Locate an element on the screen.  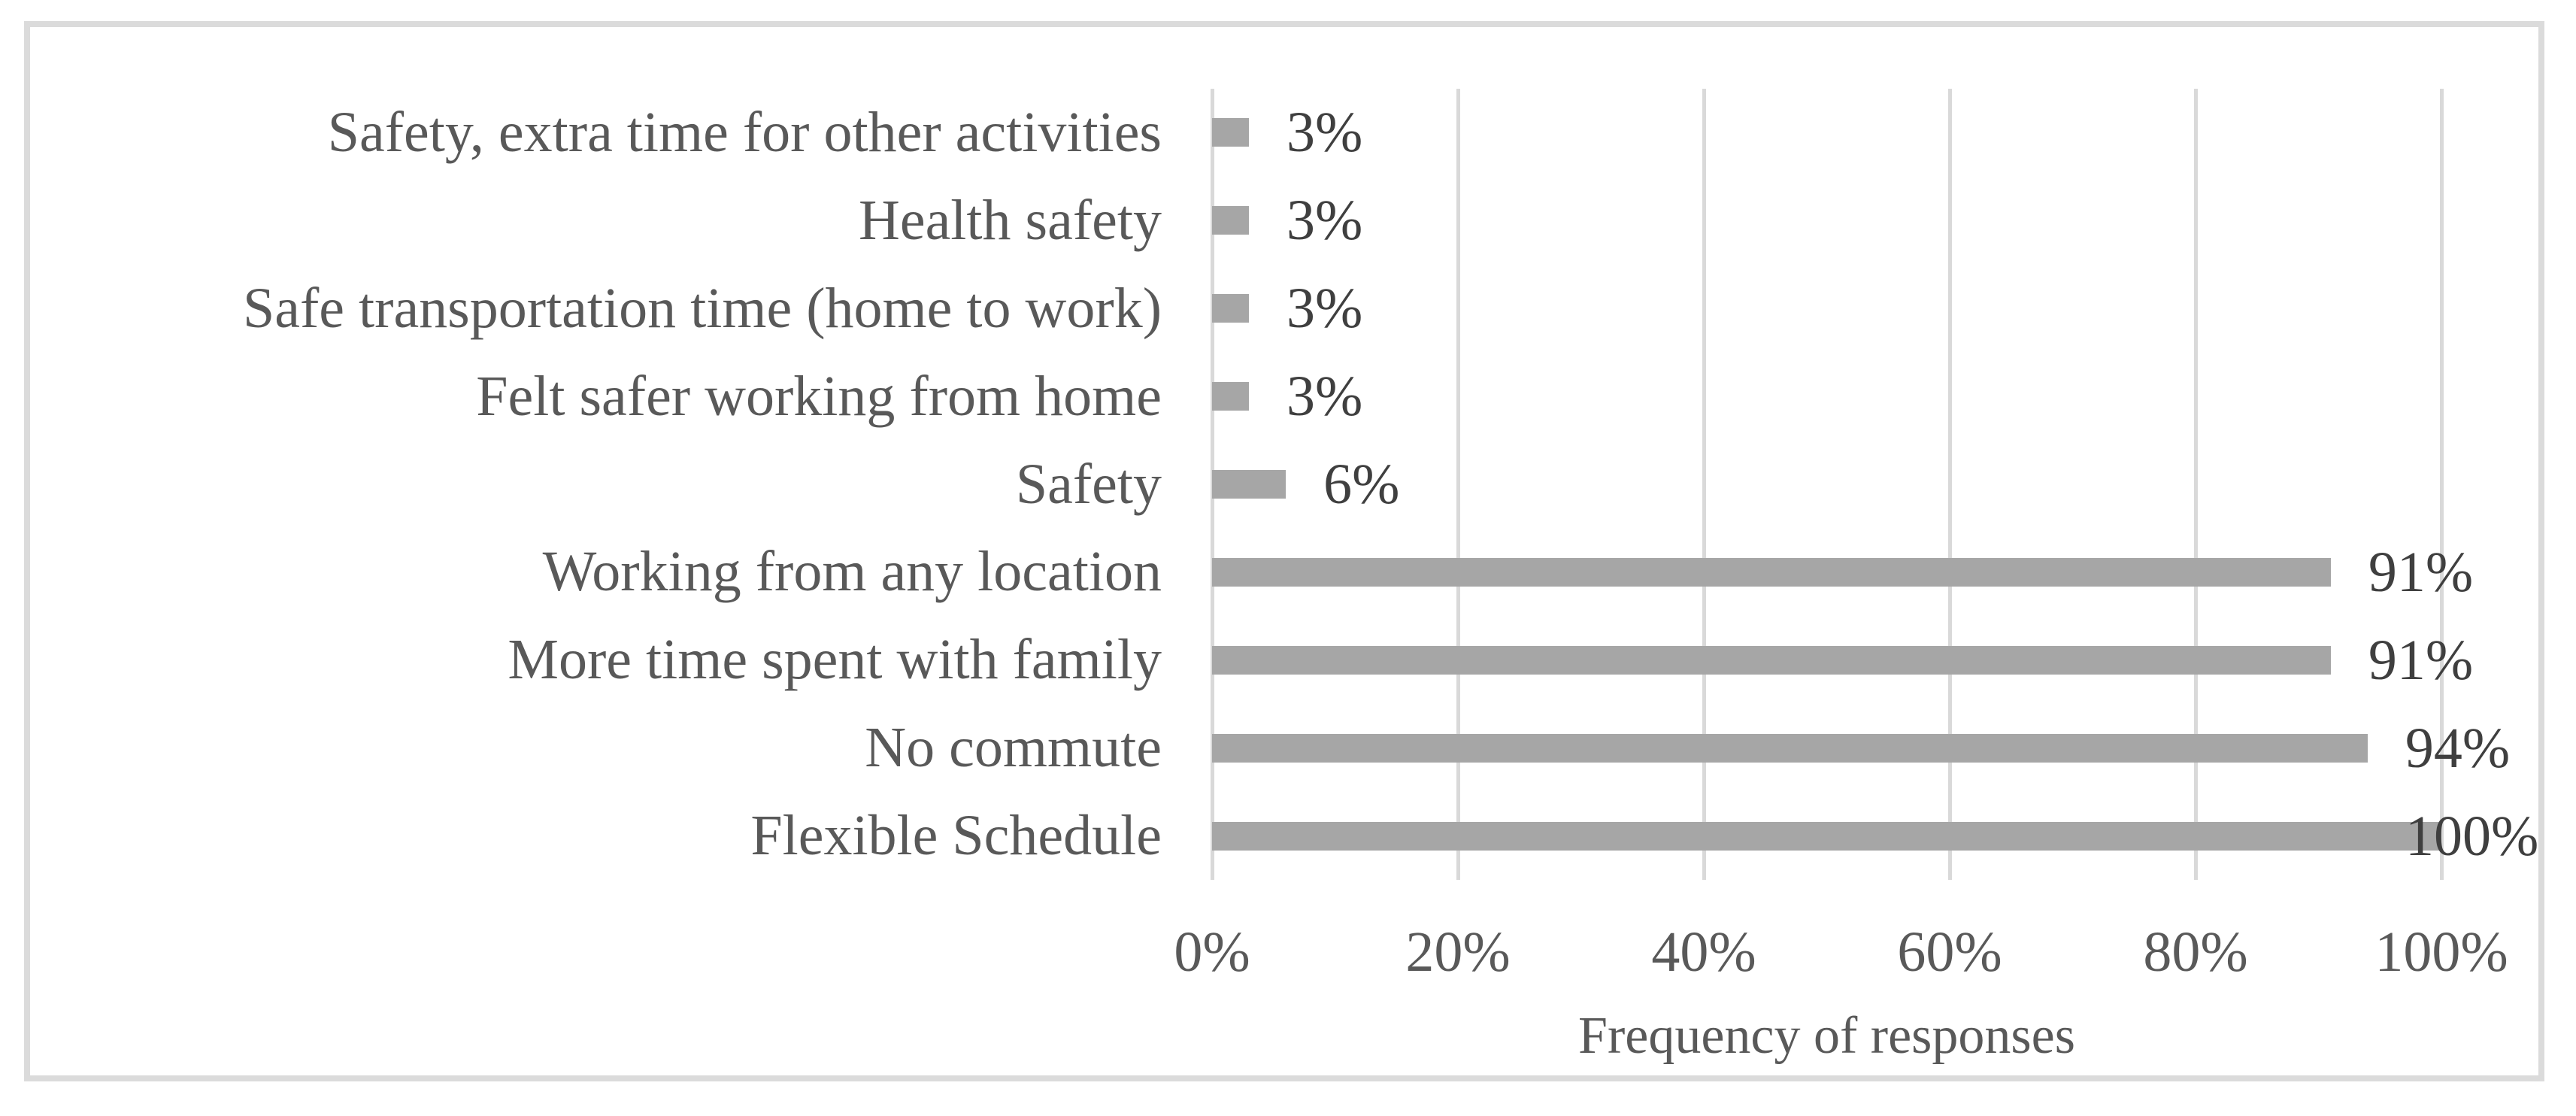
x-axis-title: Frequency of responses is located at coordinates (1826, 1036).